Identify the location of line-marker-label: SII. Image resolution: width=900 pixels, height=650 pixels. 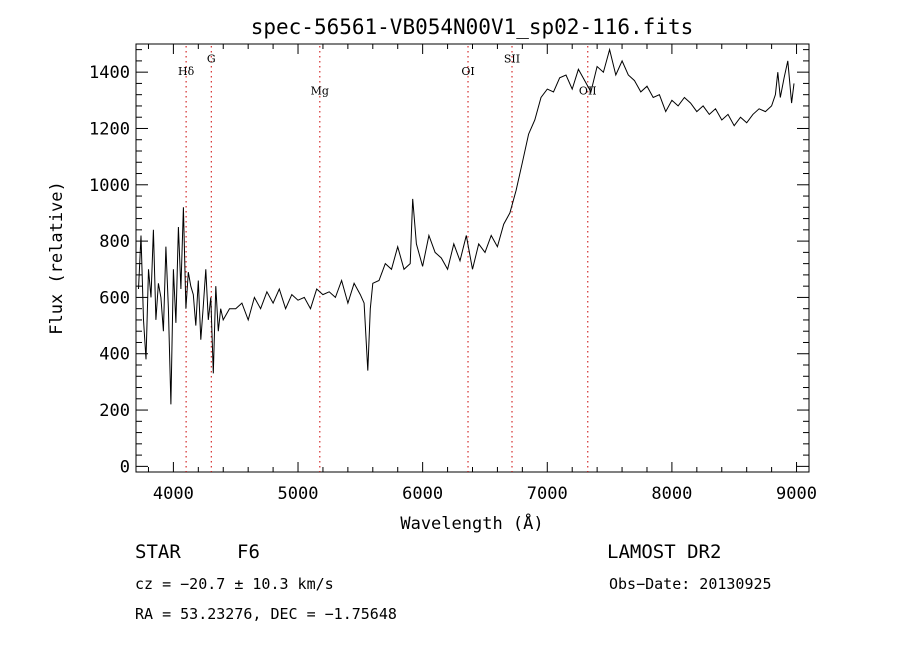
(512, 58).